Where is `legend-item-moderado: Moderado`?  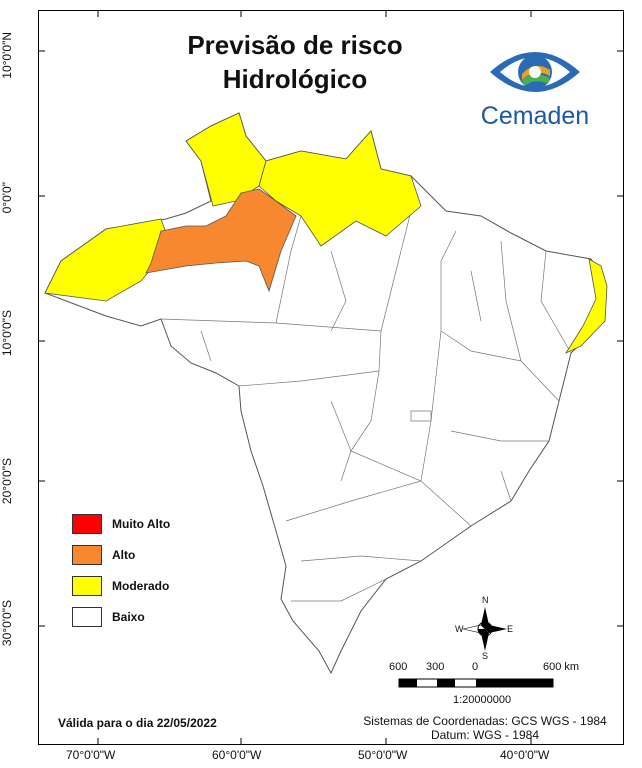
legend-item-moderado: Moderado is located at coordinates (121, 585).